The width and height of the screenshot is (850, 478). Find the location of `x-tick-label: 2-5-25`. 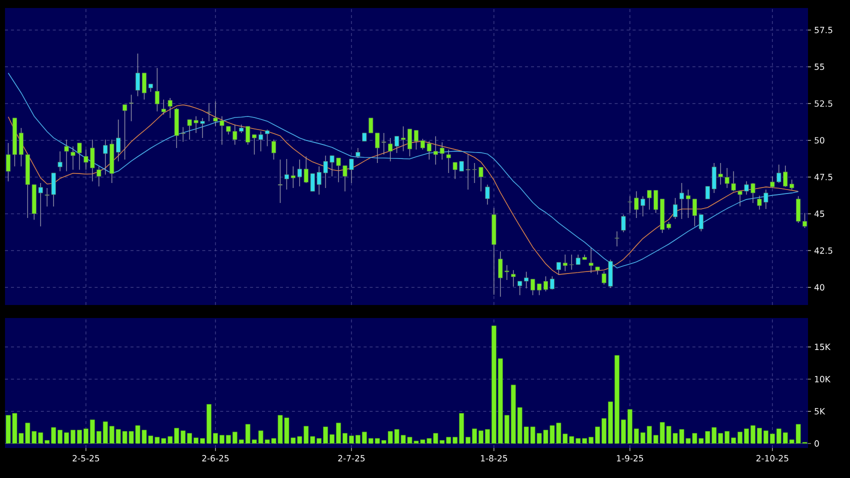

x-tick-label: 2-5-25 is located at coordinates (86, 458).